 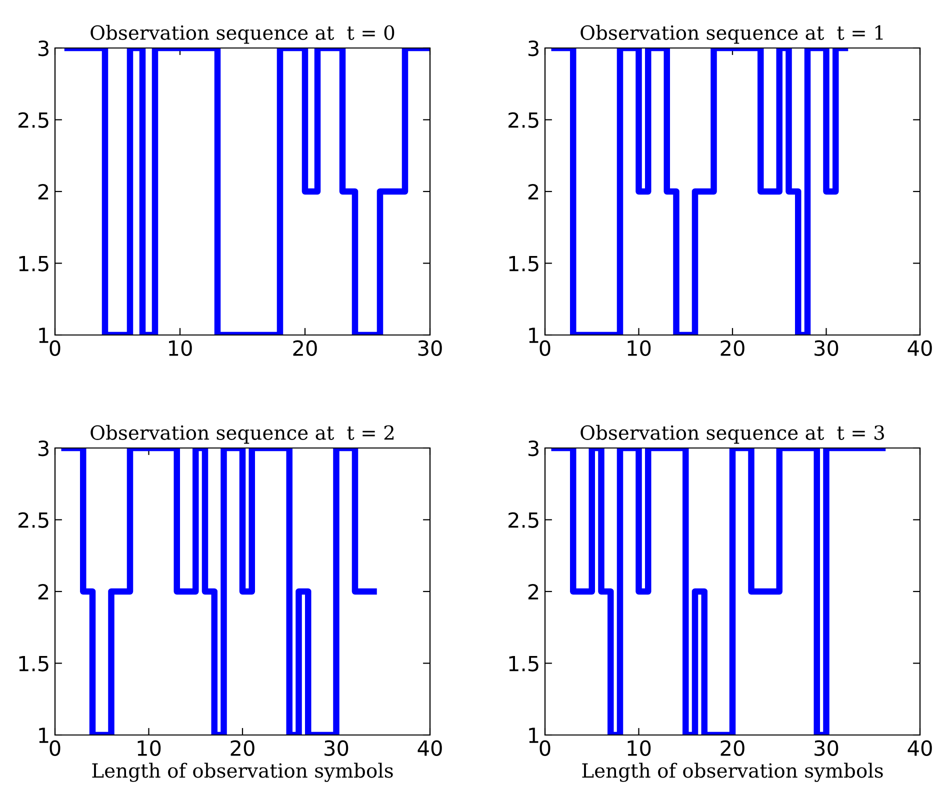 I want to click on chart-title: Observation sequence at t = 2, so click(x=242, y=434).